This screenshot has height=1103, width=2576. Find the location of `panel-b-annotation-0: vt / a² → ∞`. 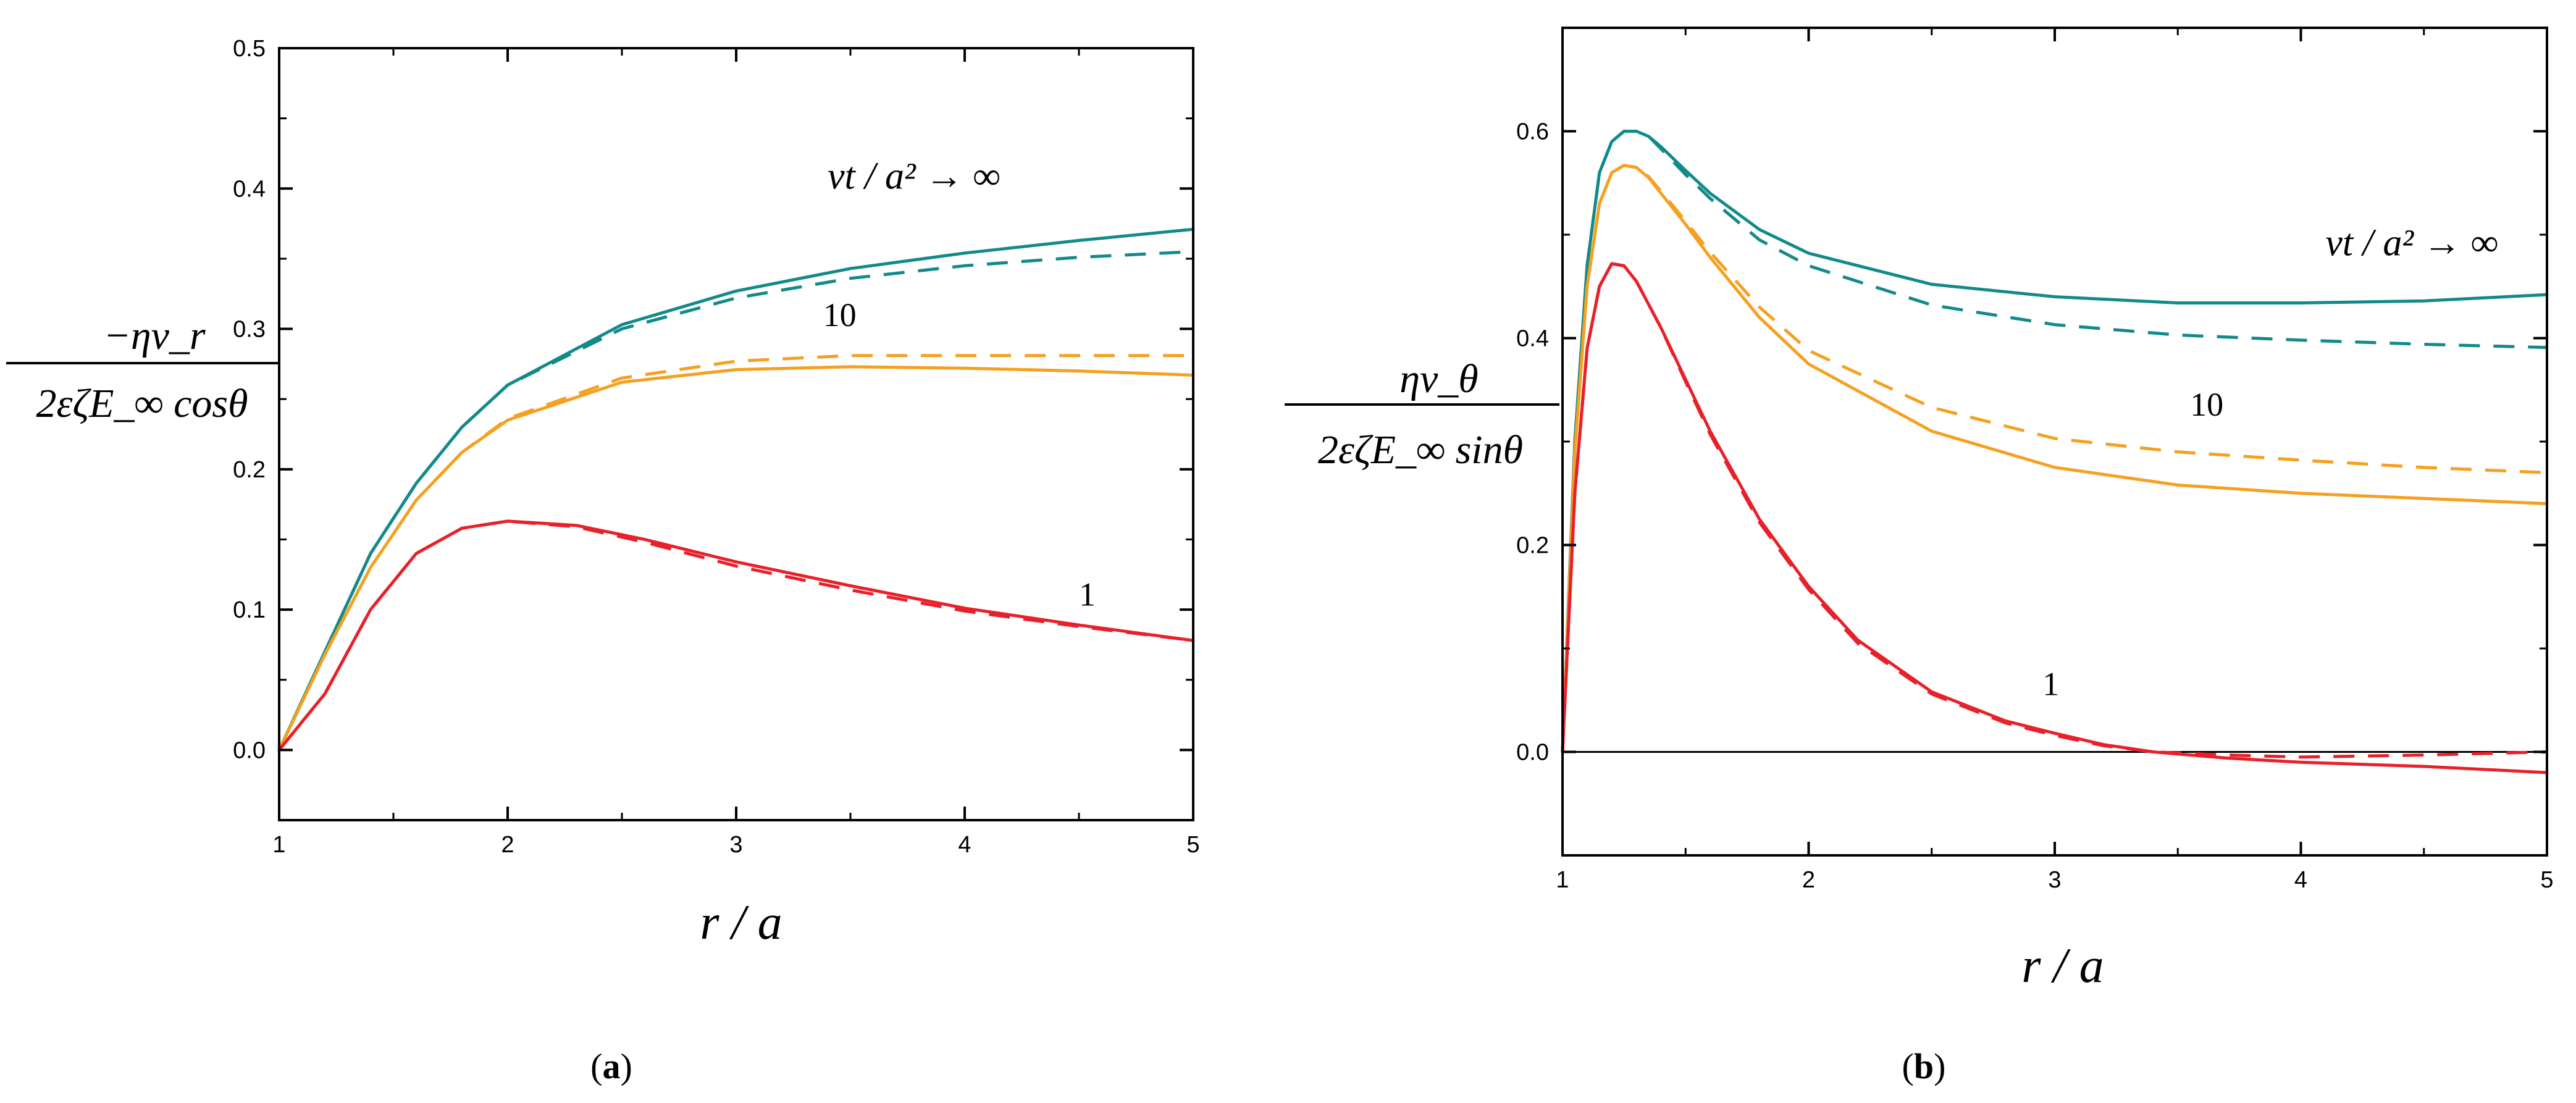

panel-b-annotation-0: vt / a² → ∞ is located at coordinates (2411, 243).